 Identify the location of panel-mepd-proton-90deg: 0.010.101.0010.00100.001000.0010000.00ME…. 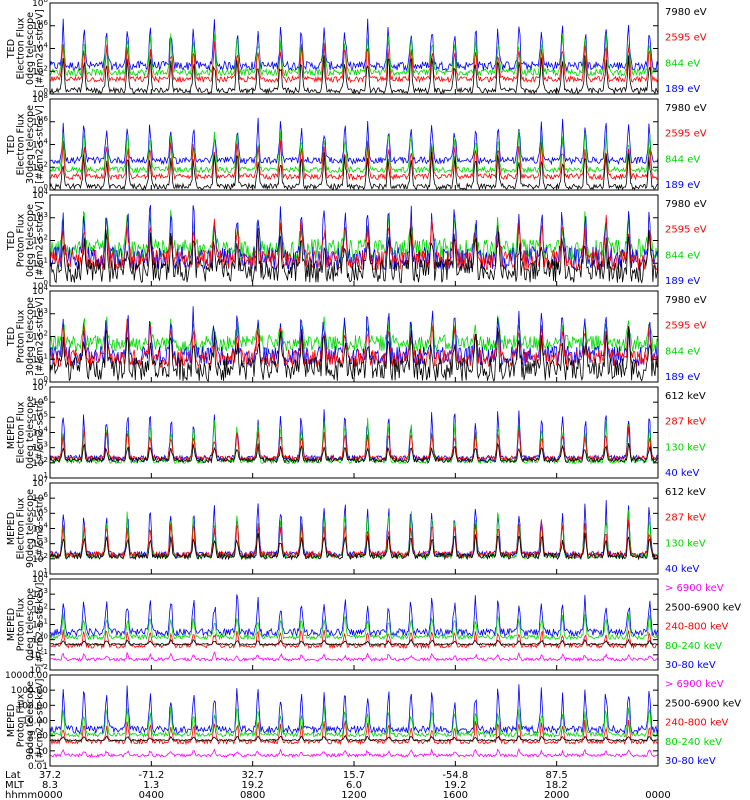
(373, 721).